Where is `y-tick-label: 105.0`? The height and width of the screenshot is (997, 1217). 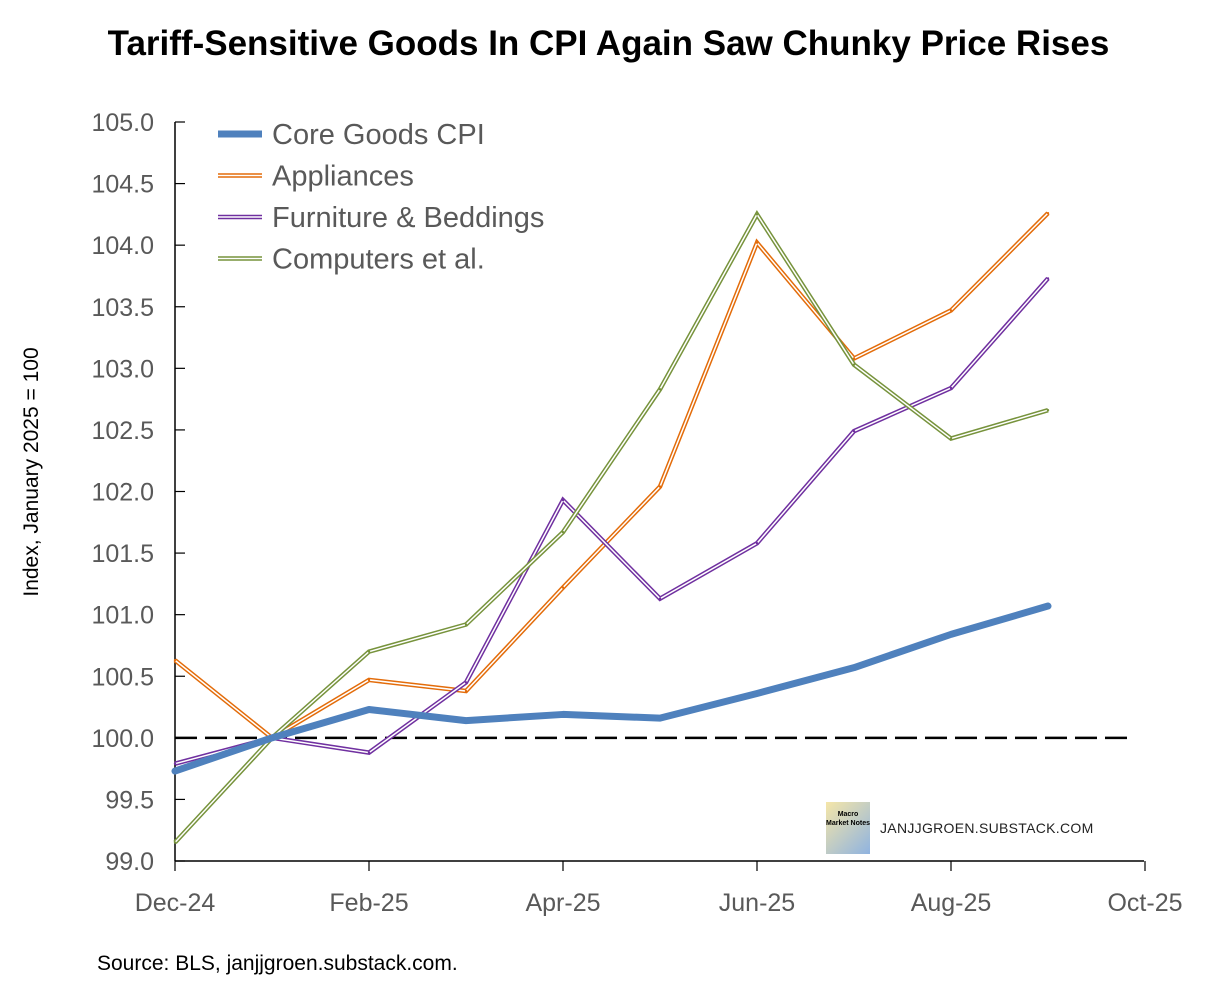
y-tick-label: 105.0 is located at coordinates (122, 123).